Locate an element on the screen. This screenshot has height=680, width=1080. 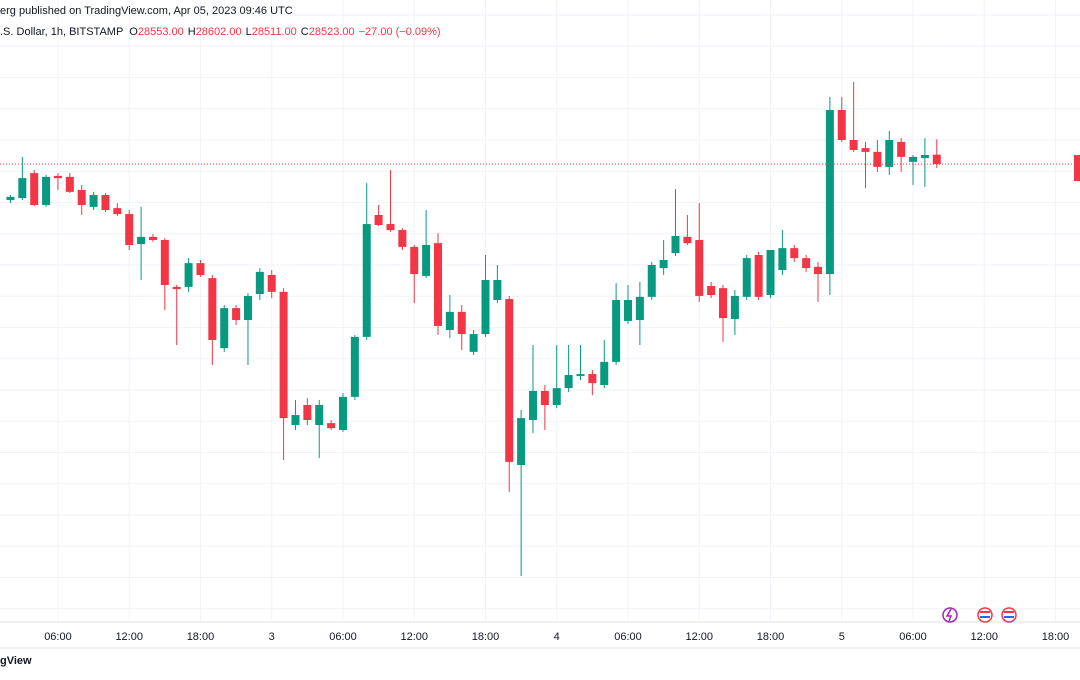
ohlc-value: 28602.00 is located at coordinates (219, 32).